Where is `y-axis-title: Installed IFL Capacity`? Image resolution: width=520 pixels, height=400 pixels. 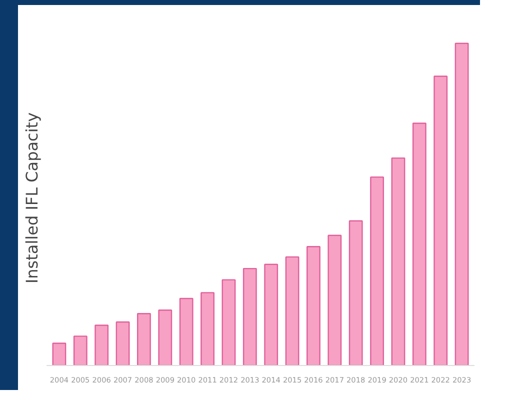
y-axis-title: Installed IFL Capacity is located at coordinates (32, 198).